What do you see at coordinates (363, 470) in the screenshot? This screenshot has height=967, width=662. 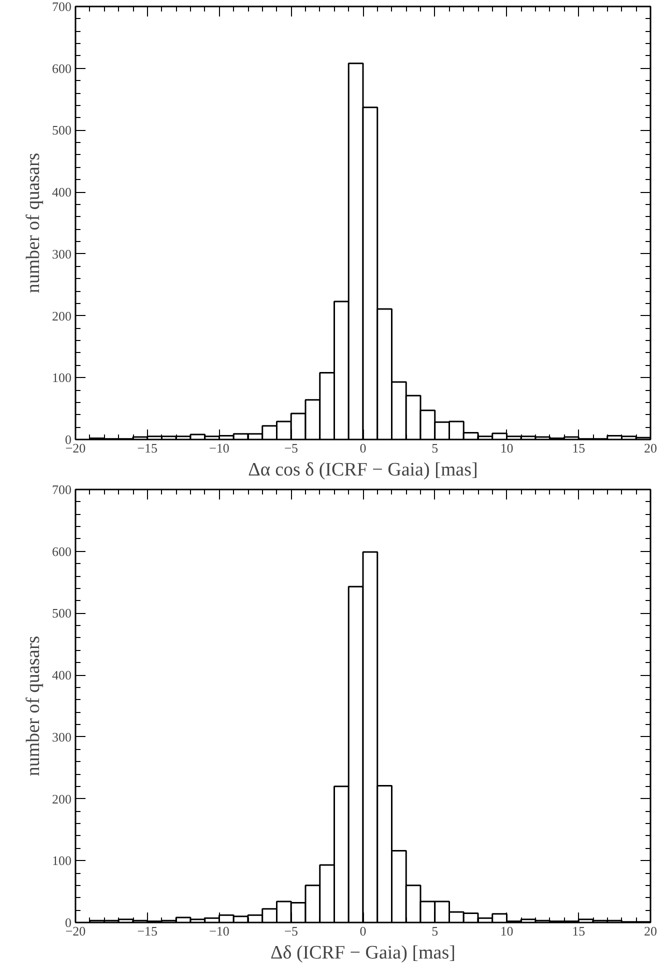 I see `x-axis-title: Δα cos δ (ICRF − Gaia) [mas]` at bounding box center [363, 470].